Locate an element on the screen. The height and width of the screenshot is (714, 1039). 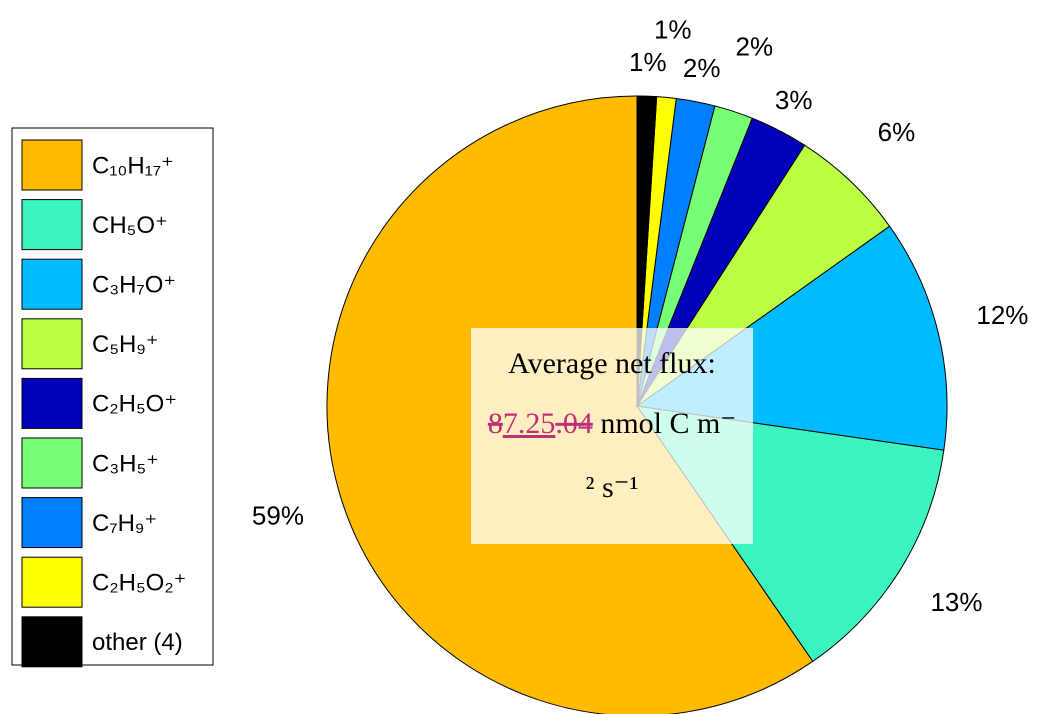
legend-label: C₂H₅O⁺ is located at coordinates (134, 404).